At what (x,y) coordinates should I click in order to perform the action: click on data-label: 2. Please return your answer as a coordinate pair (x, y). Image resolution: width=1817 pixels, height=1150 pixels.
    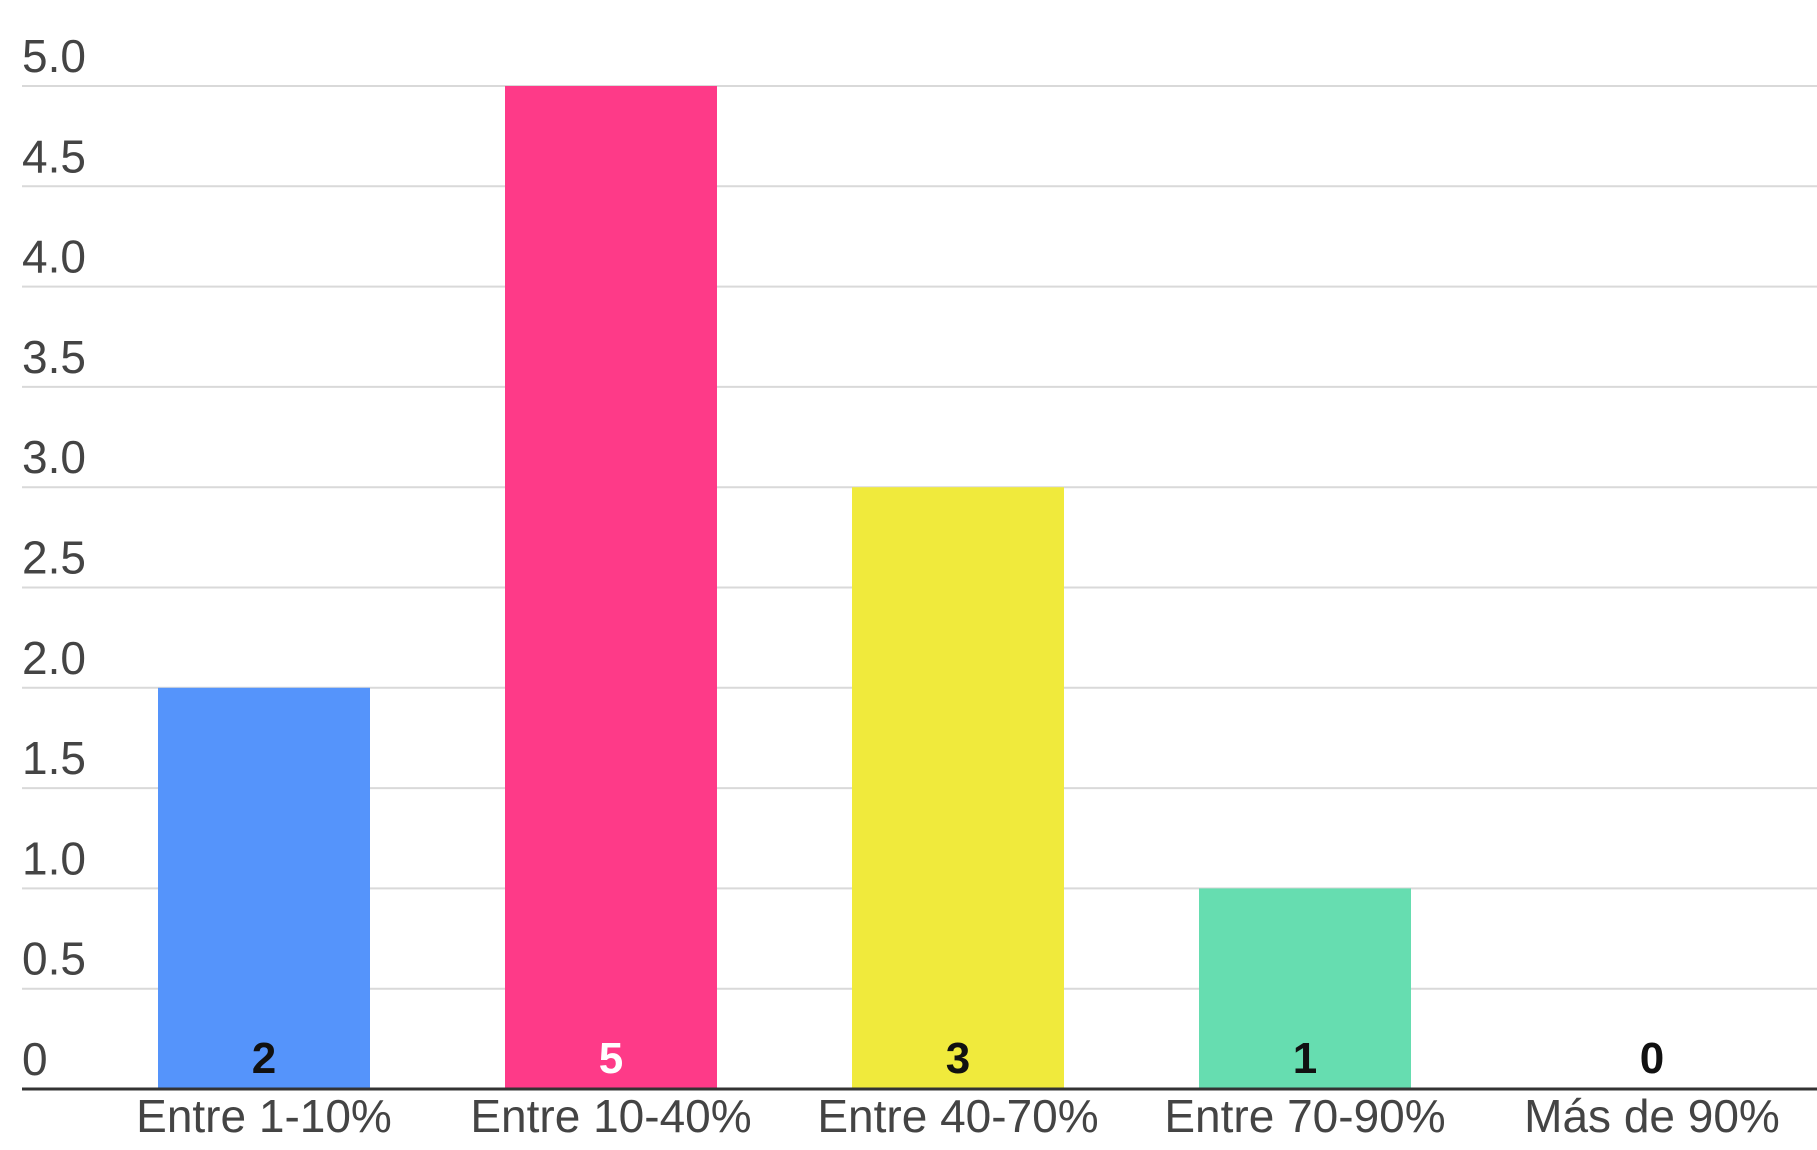
    Looking at the image, I should click on (264, 1058).